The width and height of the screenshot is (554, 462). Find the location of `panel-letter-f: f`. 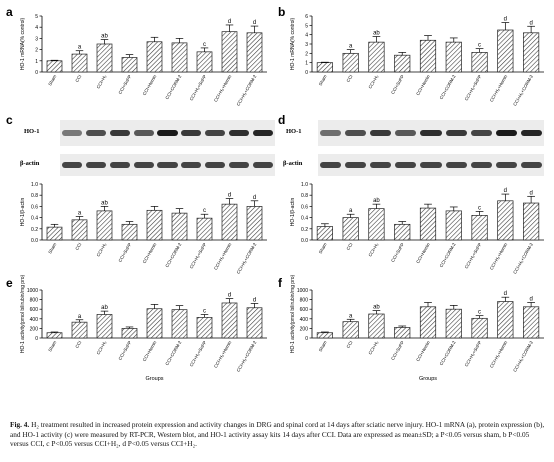

panel-letter-f: f is located at coordinates (280, 283).